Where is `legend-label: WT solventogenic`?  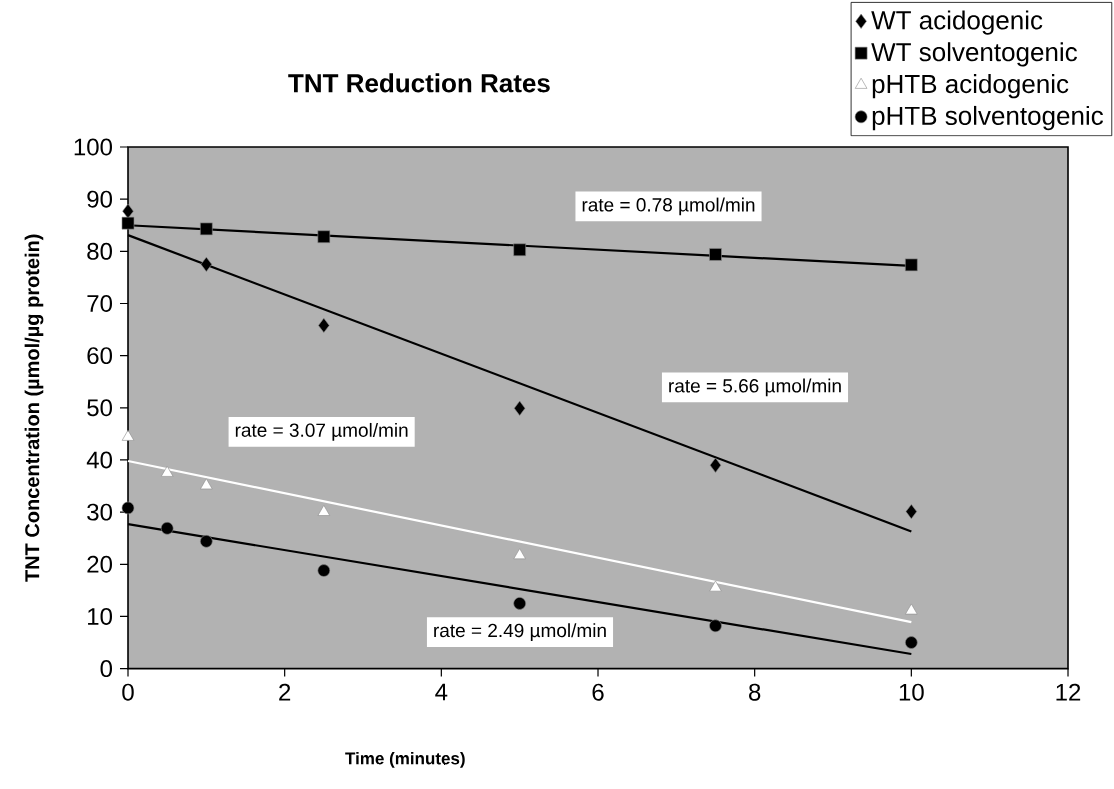
legend-label: WT solventogenic is located at coordinates (974, 54).